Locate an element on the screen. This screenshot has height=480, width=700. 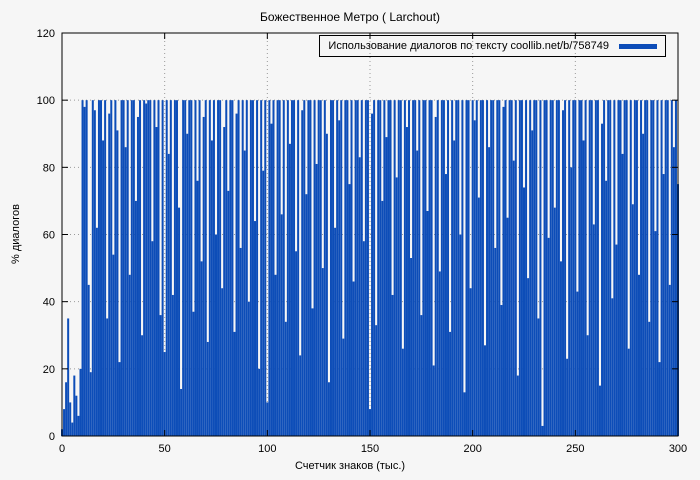
svg-text: 80 is located at coordinates (49, 168).